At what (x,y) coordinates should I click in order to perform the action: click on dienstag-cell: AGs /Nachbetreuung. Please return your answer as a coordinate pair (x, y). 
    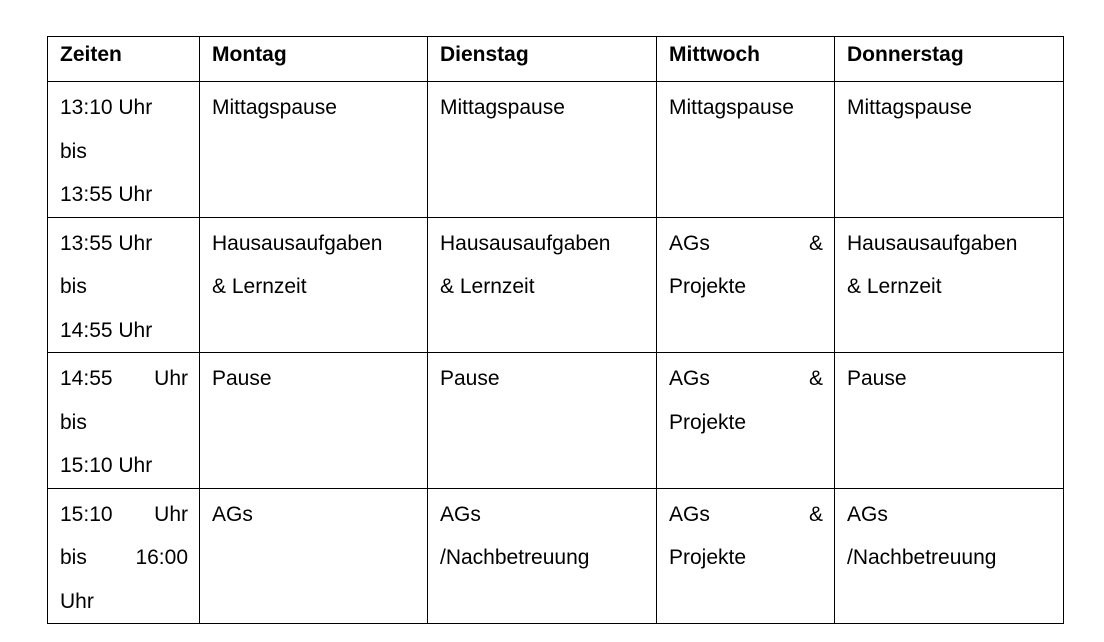
    Looking at the image, I should click on (542, 555).